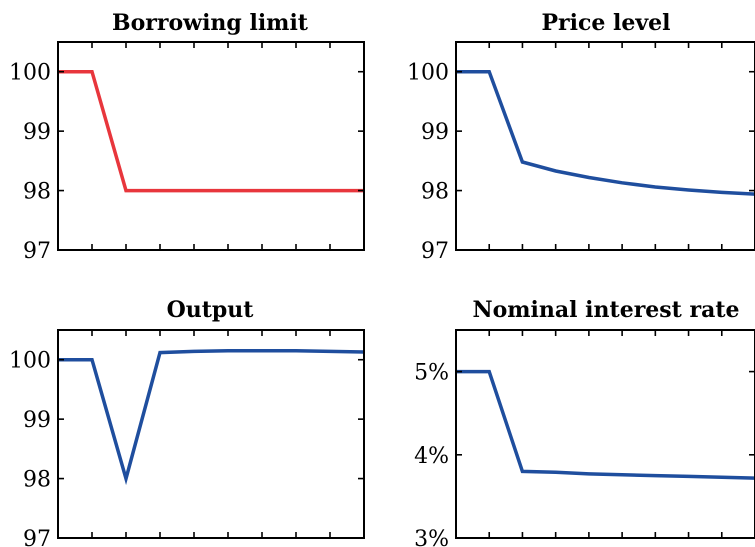  What do you see at coordinates (210, 23) in the screenshot?
I see `panel-title-borrowing-limit: Borrowing limit` at bounding box center [210, 23].